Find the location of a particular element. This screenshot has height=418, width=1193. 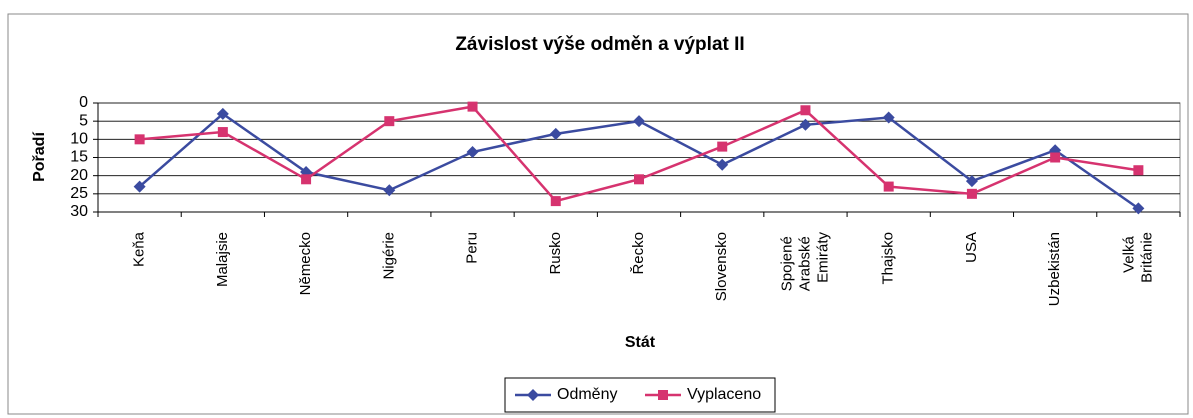

y-tick-label: 30 is located at coordinates (79, 211).